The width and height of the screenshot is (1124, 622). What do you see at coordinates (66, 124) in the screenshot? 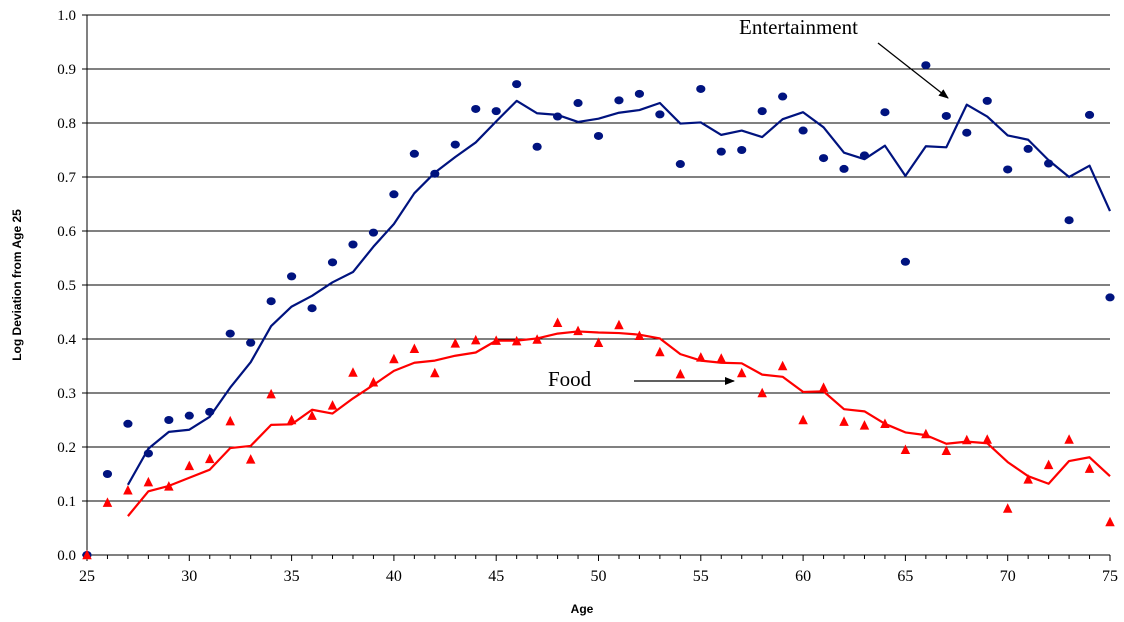
I see `y-tick-label: 0.8` at bounding box center [66, 124].